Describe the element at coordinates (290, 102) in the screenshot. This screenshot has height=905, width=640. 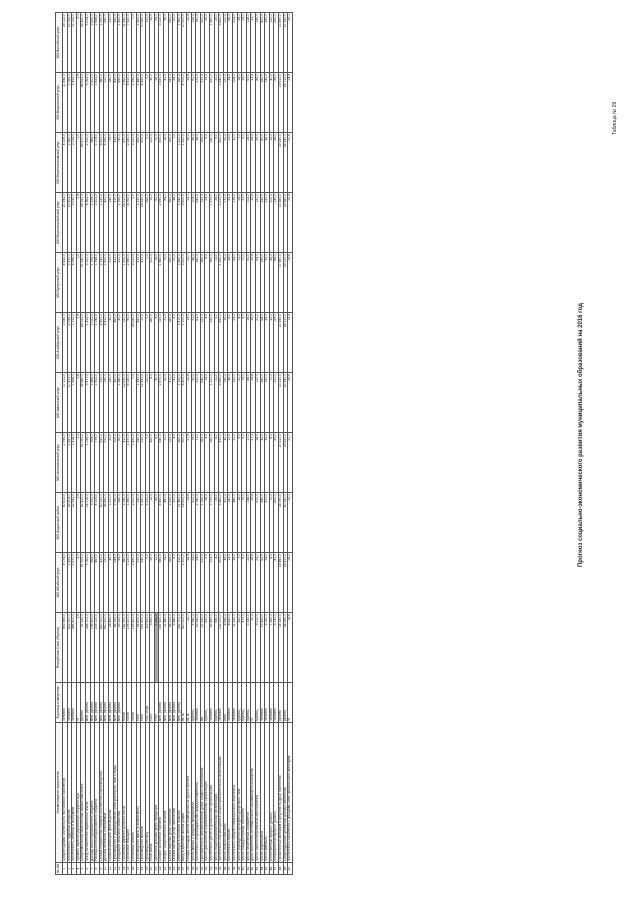
I see `value-cell: 24,9` at that location.